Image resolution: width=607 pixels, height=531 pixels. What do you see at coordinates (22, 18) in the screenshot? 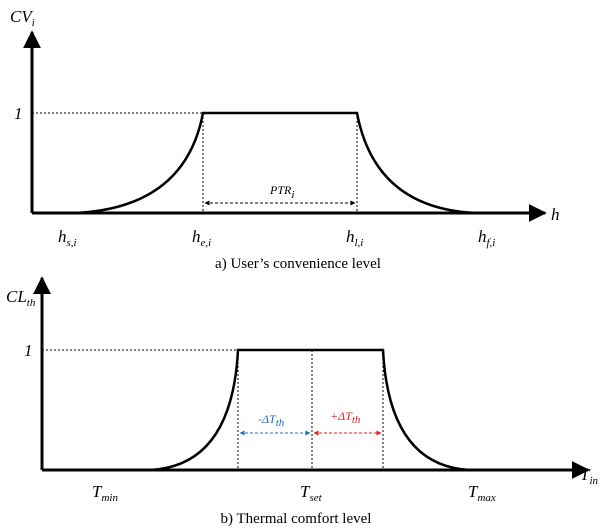
I see `y-label: CVi` at bounding box center [22, 18].